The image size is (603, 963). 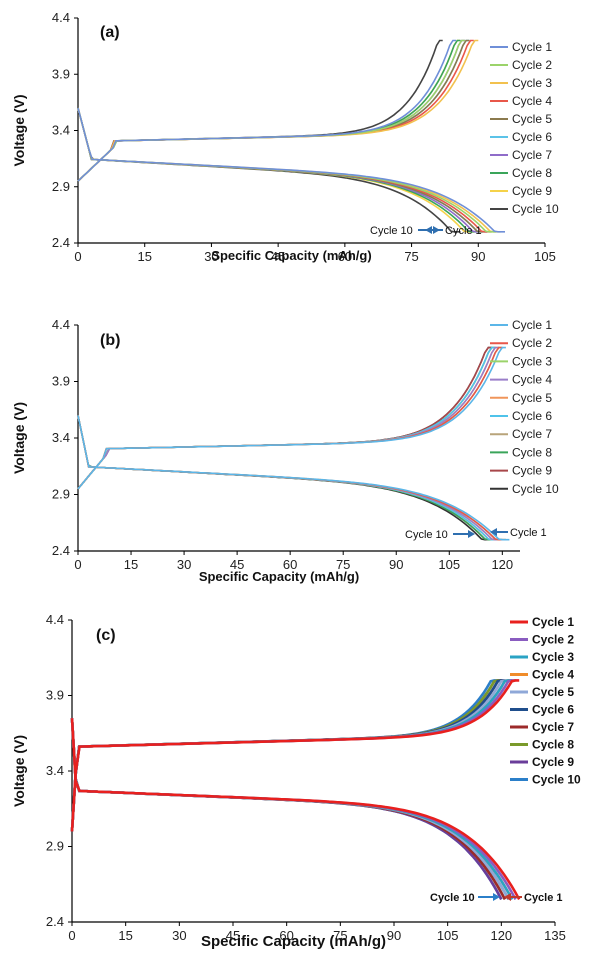 I want to click on x-tick-label: 120, so click(x=502, y=564).